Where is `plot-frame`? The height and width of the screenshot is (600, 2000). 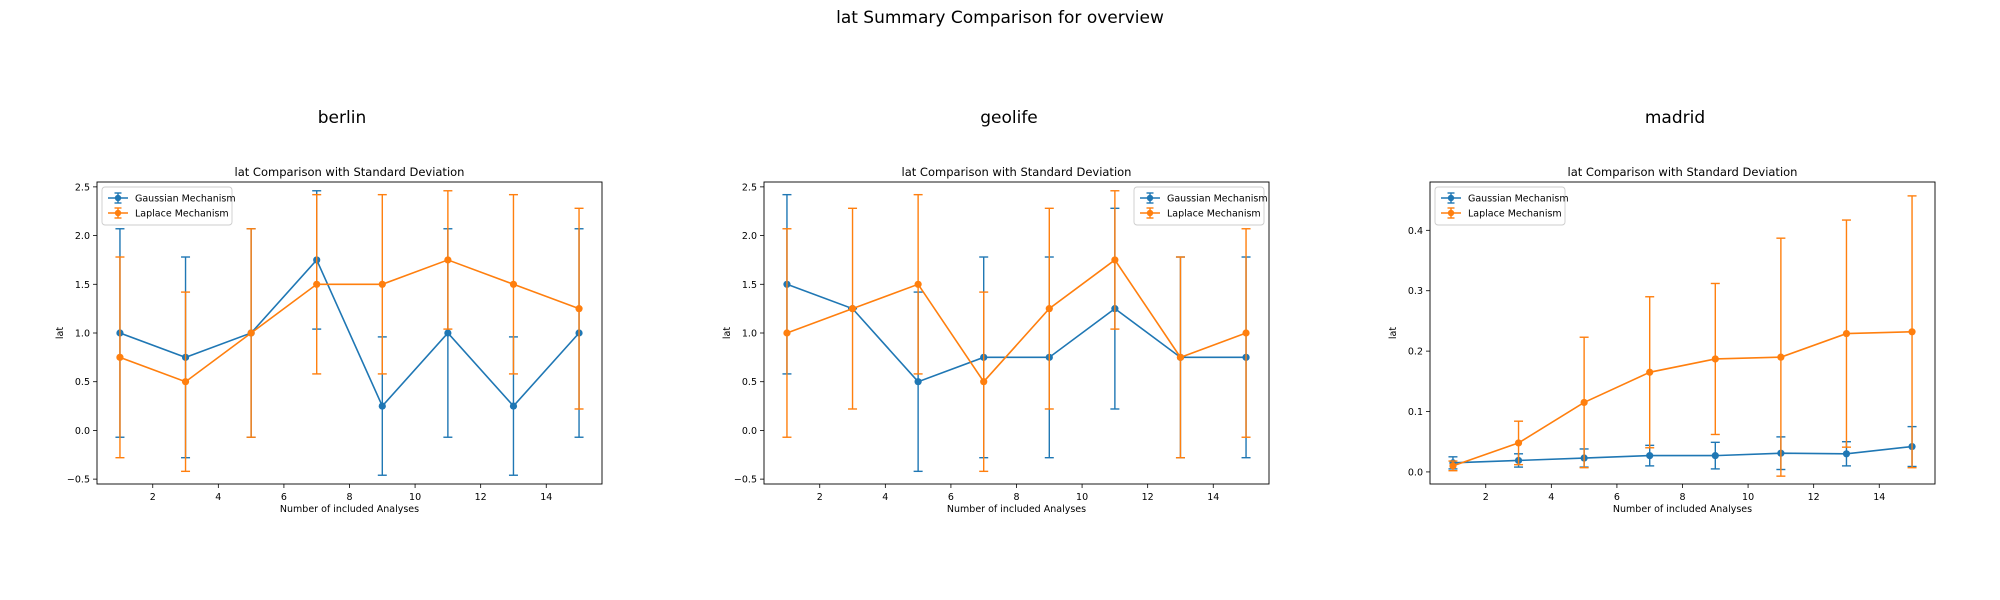
plot-frame is located at coordinates (349, 333).